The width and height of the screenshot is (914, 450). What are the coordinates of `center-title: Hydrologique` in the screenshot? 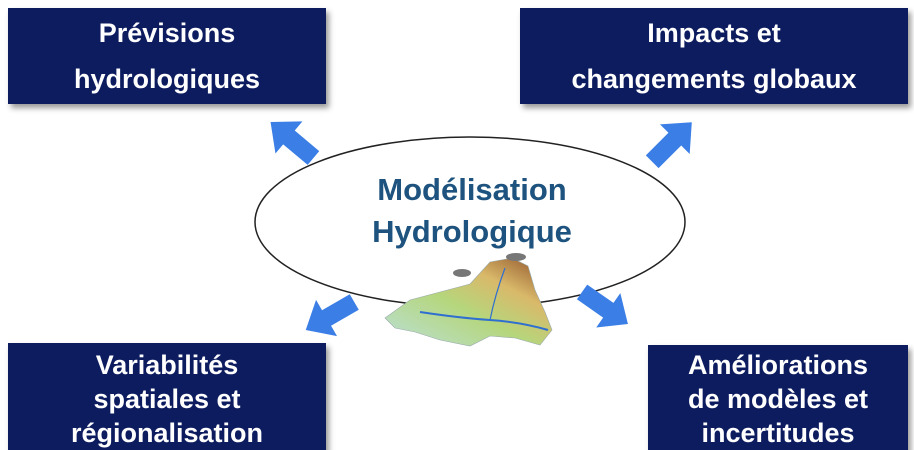 It's located at (472, 231).